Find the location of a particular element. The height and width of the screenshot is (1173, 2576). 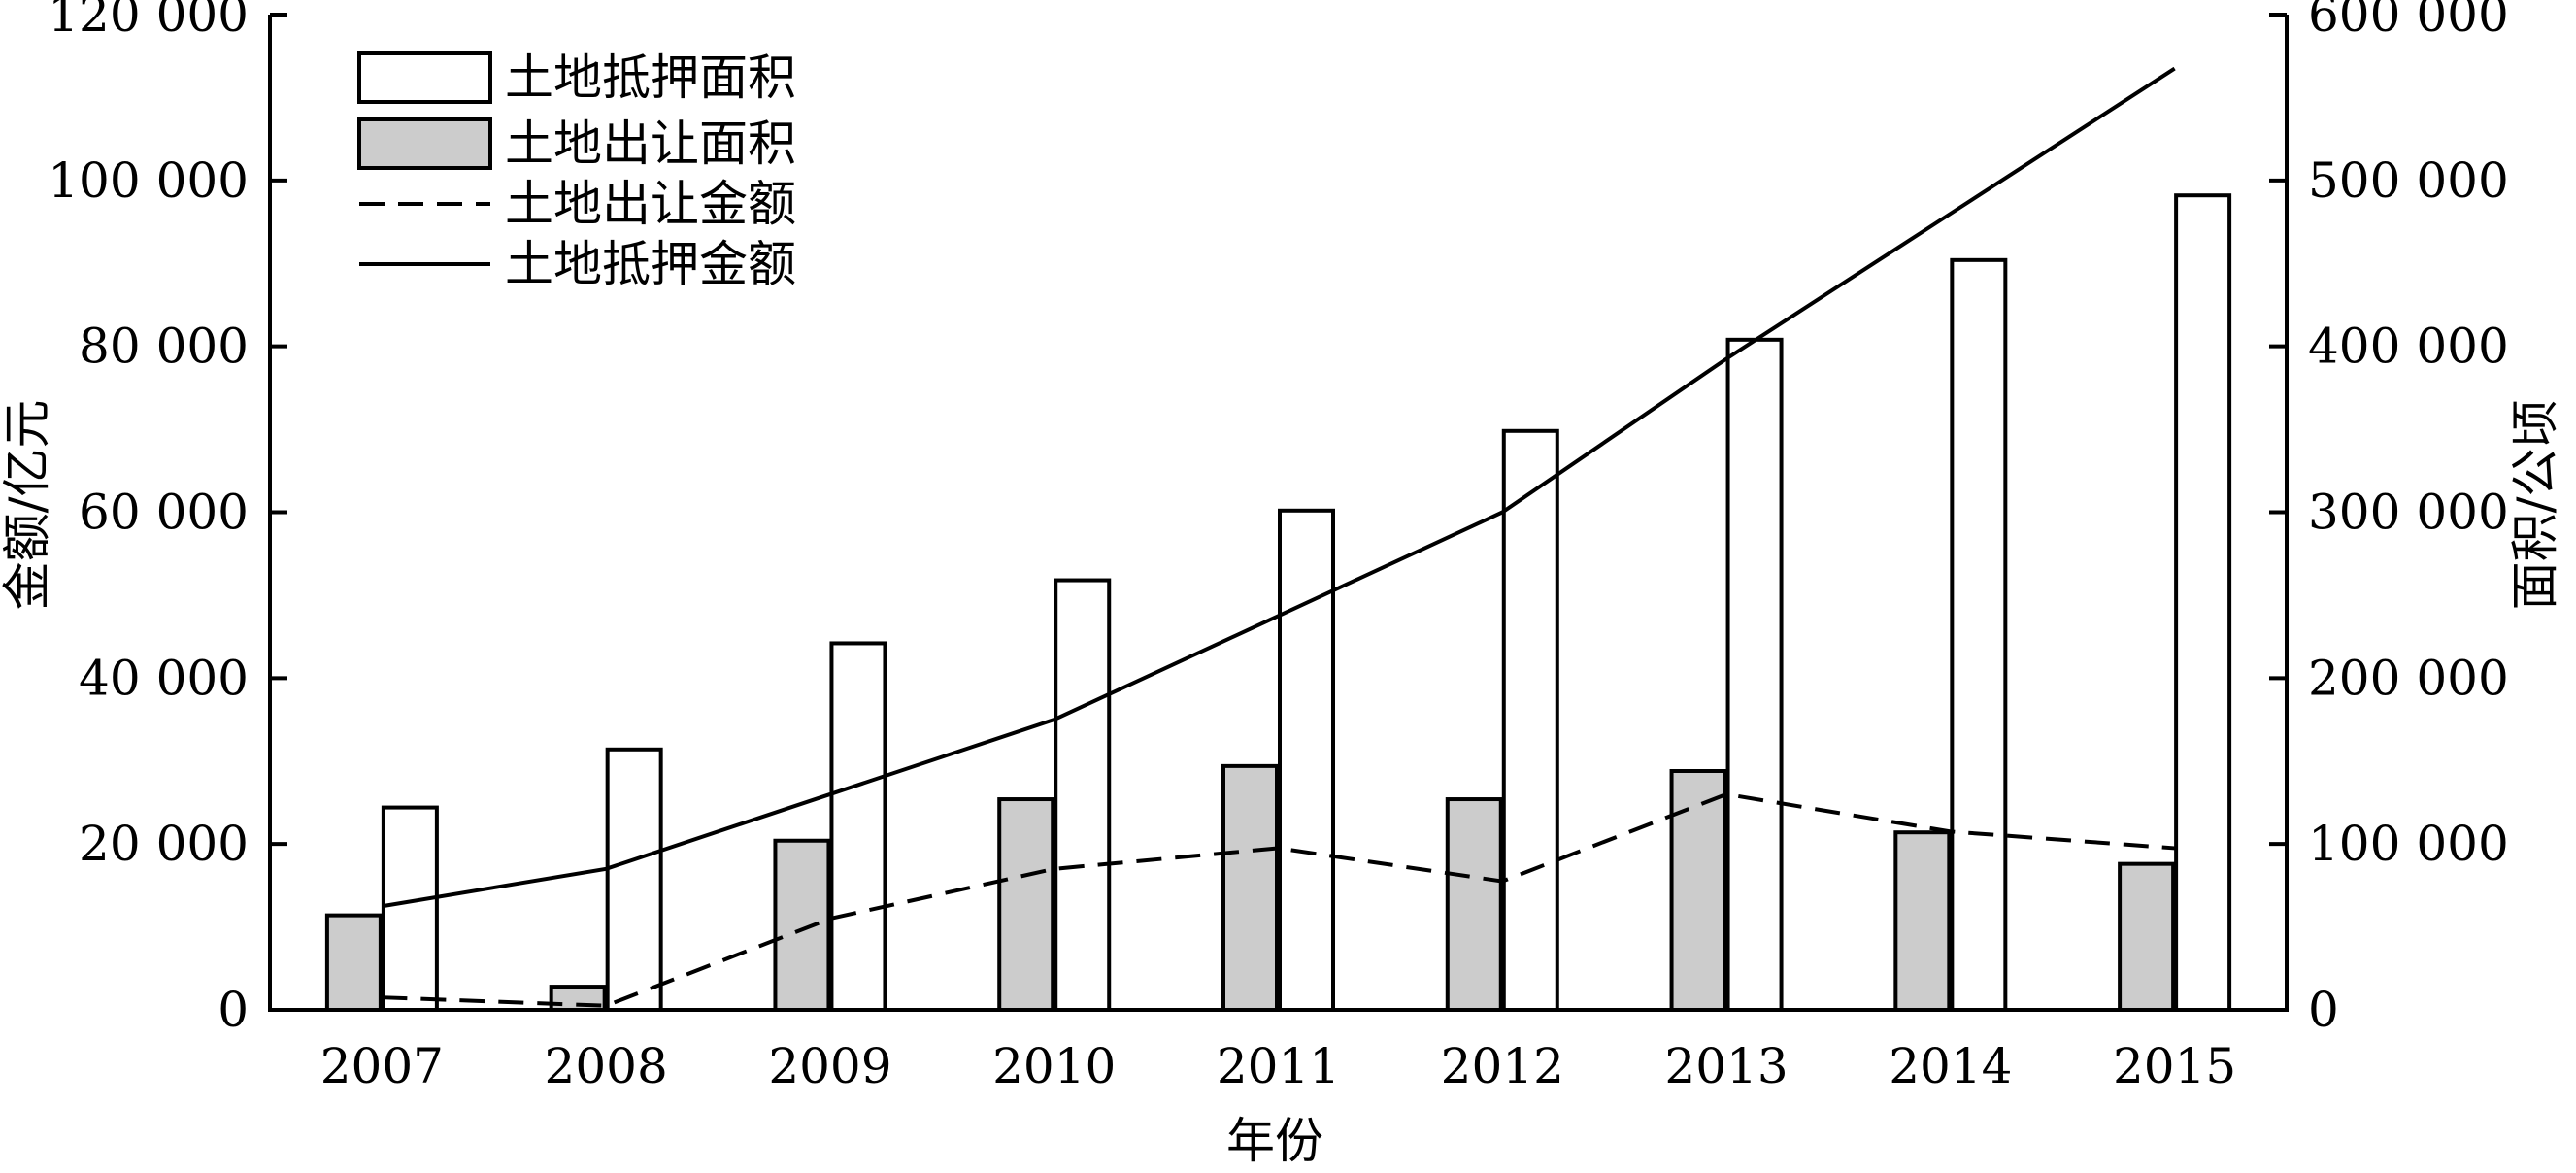

x-tick-label: 2010 is located at coordinates (1054, 1066).